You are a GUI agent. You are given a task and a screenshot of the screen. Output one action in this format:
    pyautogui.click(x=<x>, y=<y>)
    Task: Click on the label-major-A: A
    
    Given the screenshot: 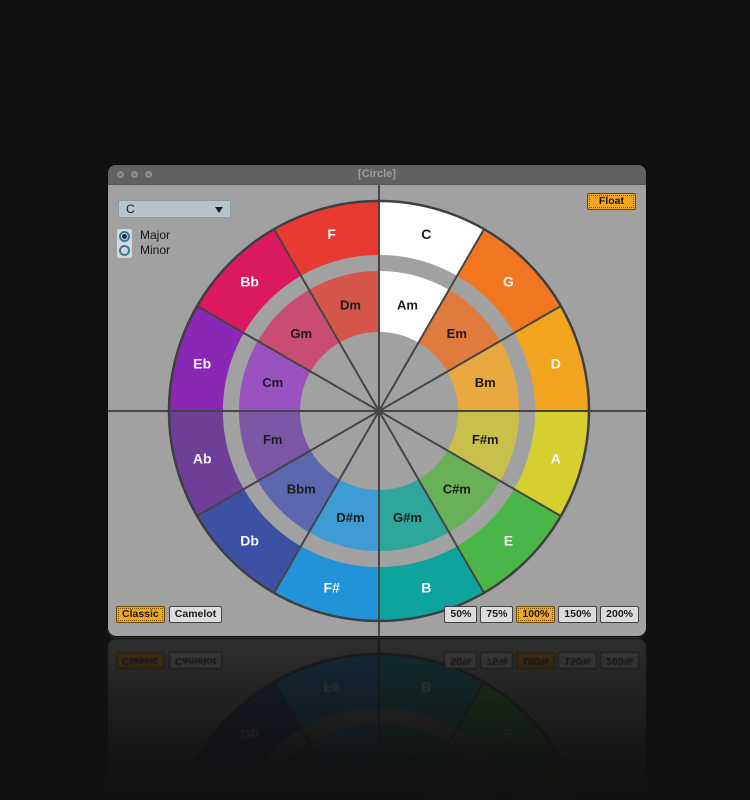 What is the action you would take?
    pyautogui.click(x=556, y=458)
    